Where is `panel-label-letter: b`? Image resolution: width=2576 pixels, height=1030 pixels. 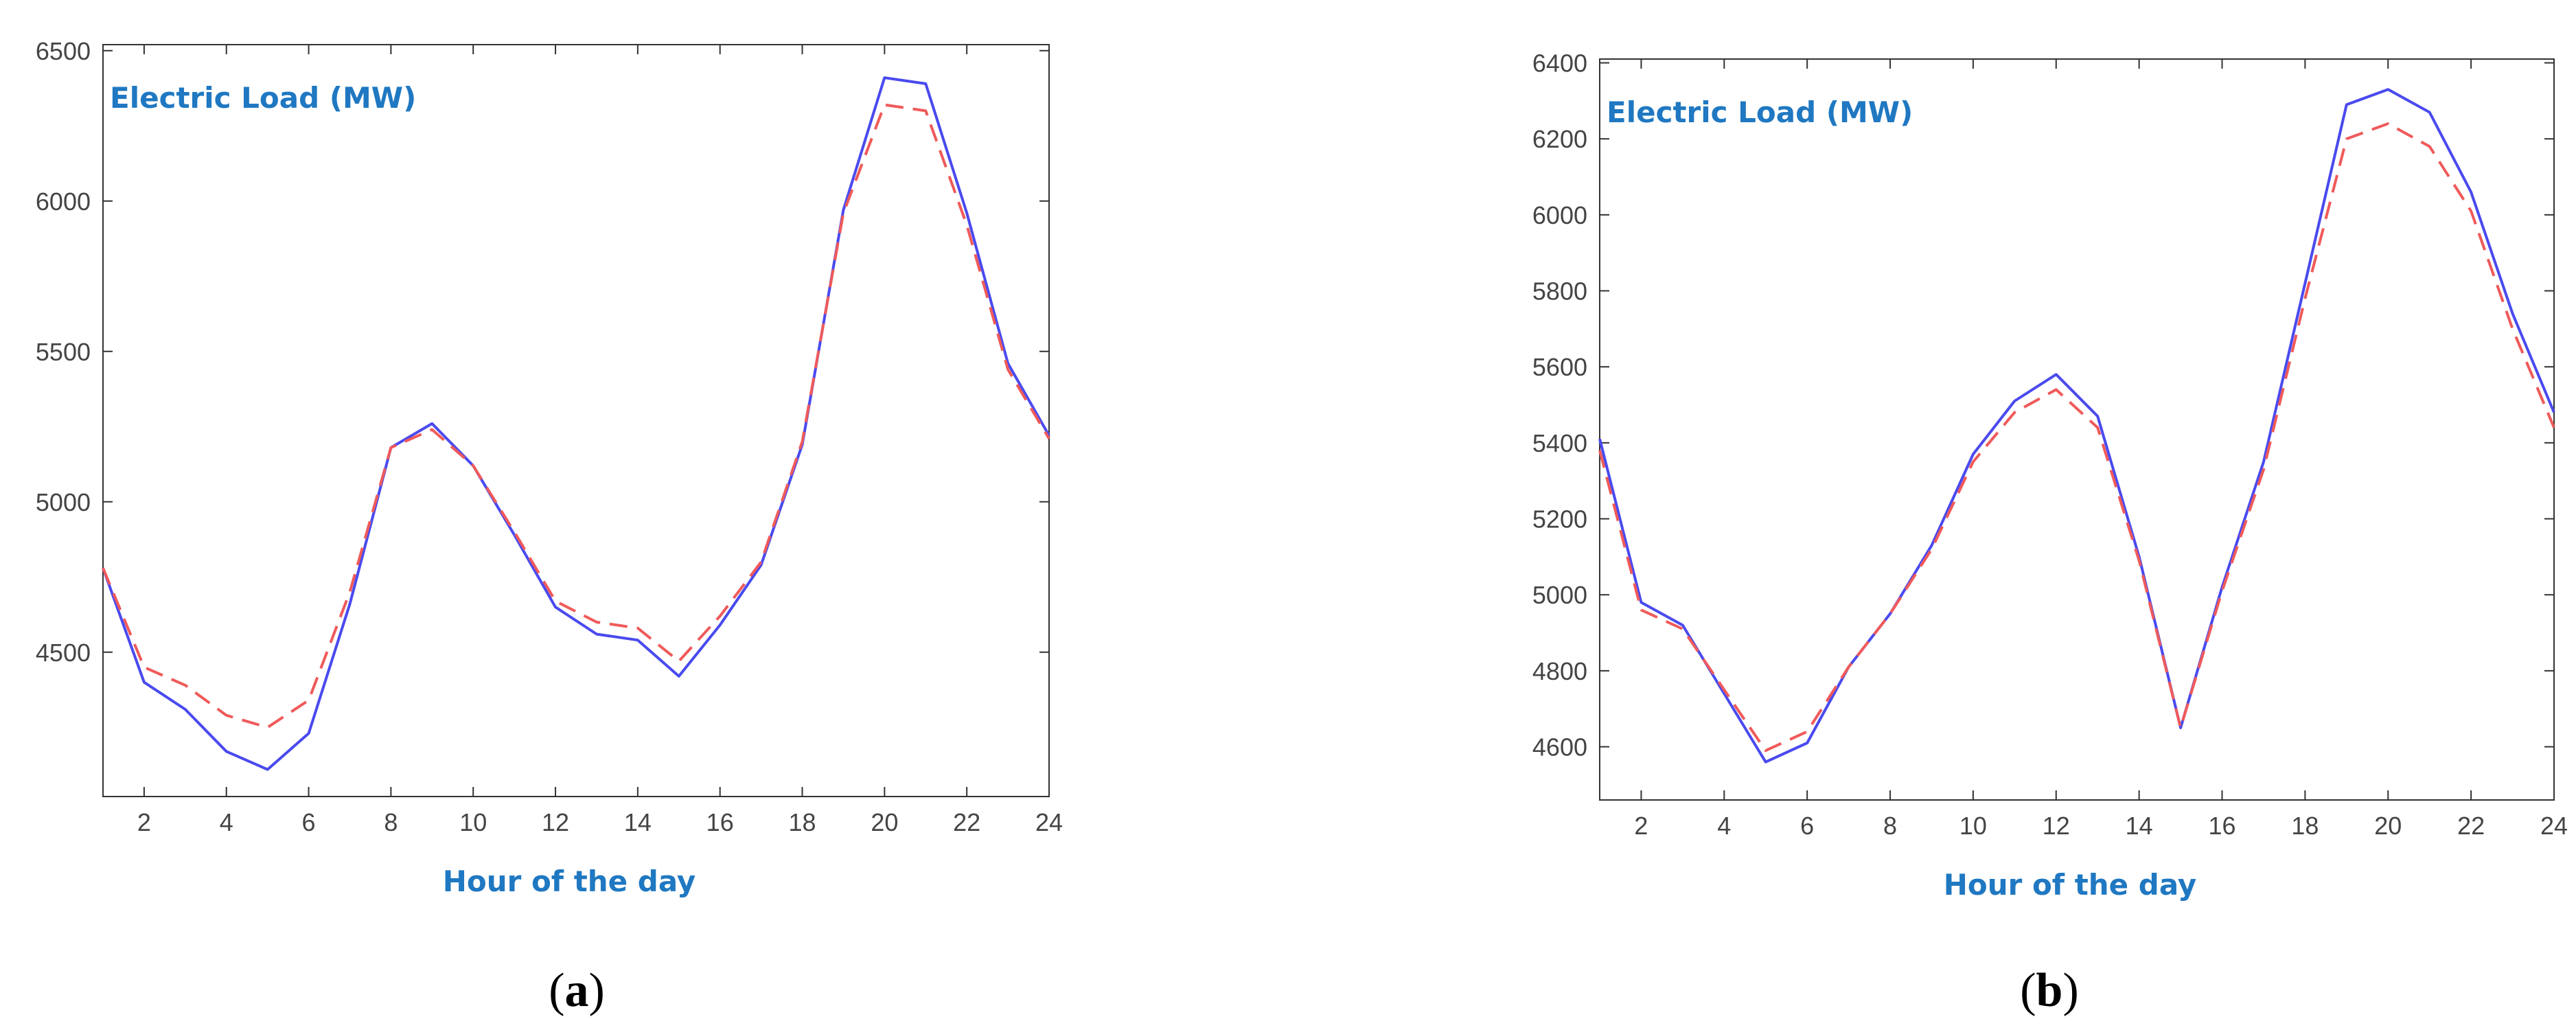 panel-label-letter: b is located at coordinates (2049, 990).